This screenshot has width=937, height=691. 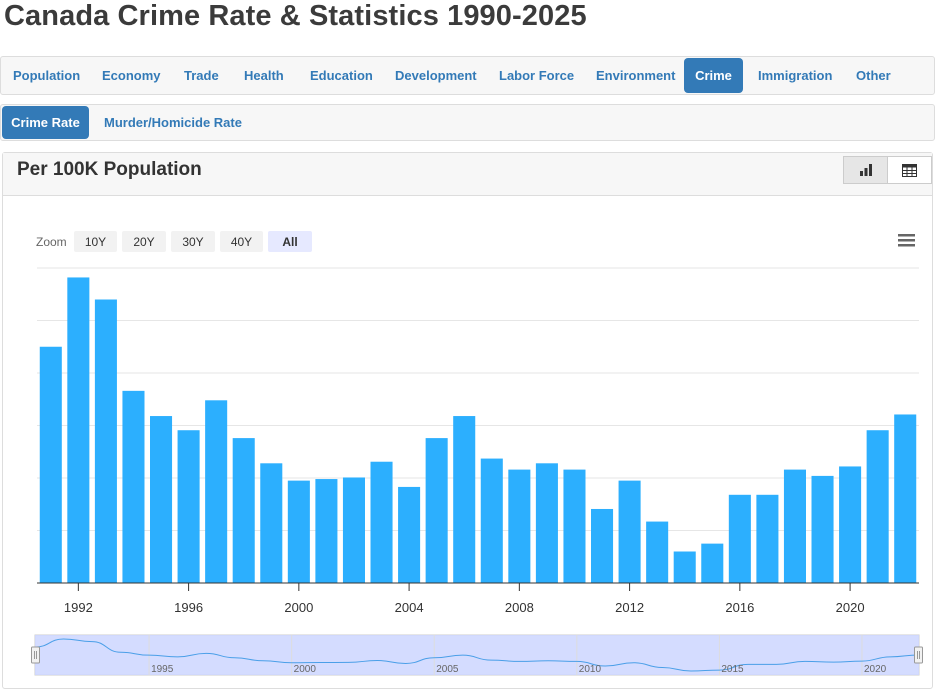 What do you see at coordinates (243, 510) in the screenshot?
I see `bar-1998` at bounding box center [243, 510].